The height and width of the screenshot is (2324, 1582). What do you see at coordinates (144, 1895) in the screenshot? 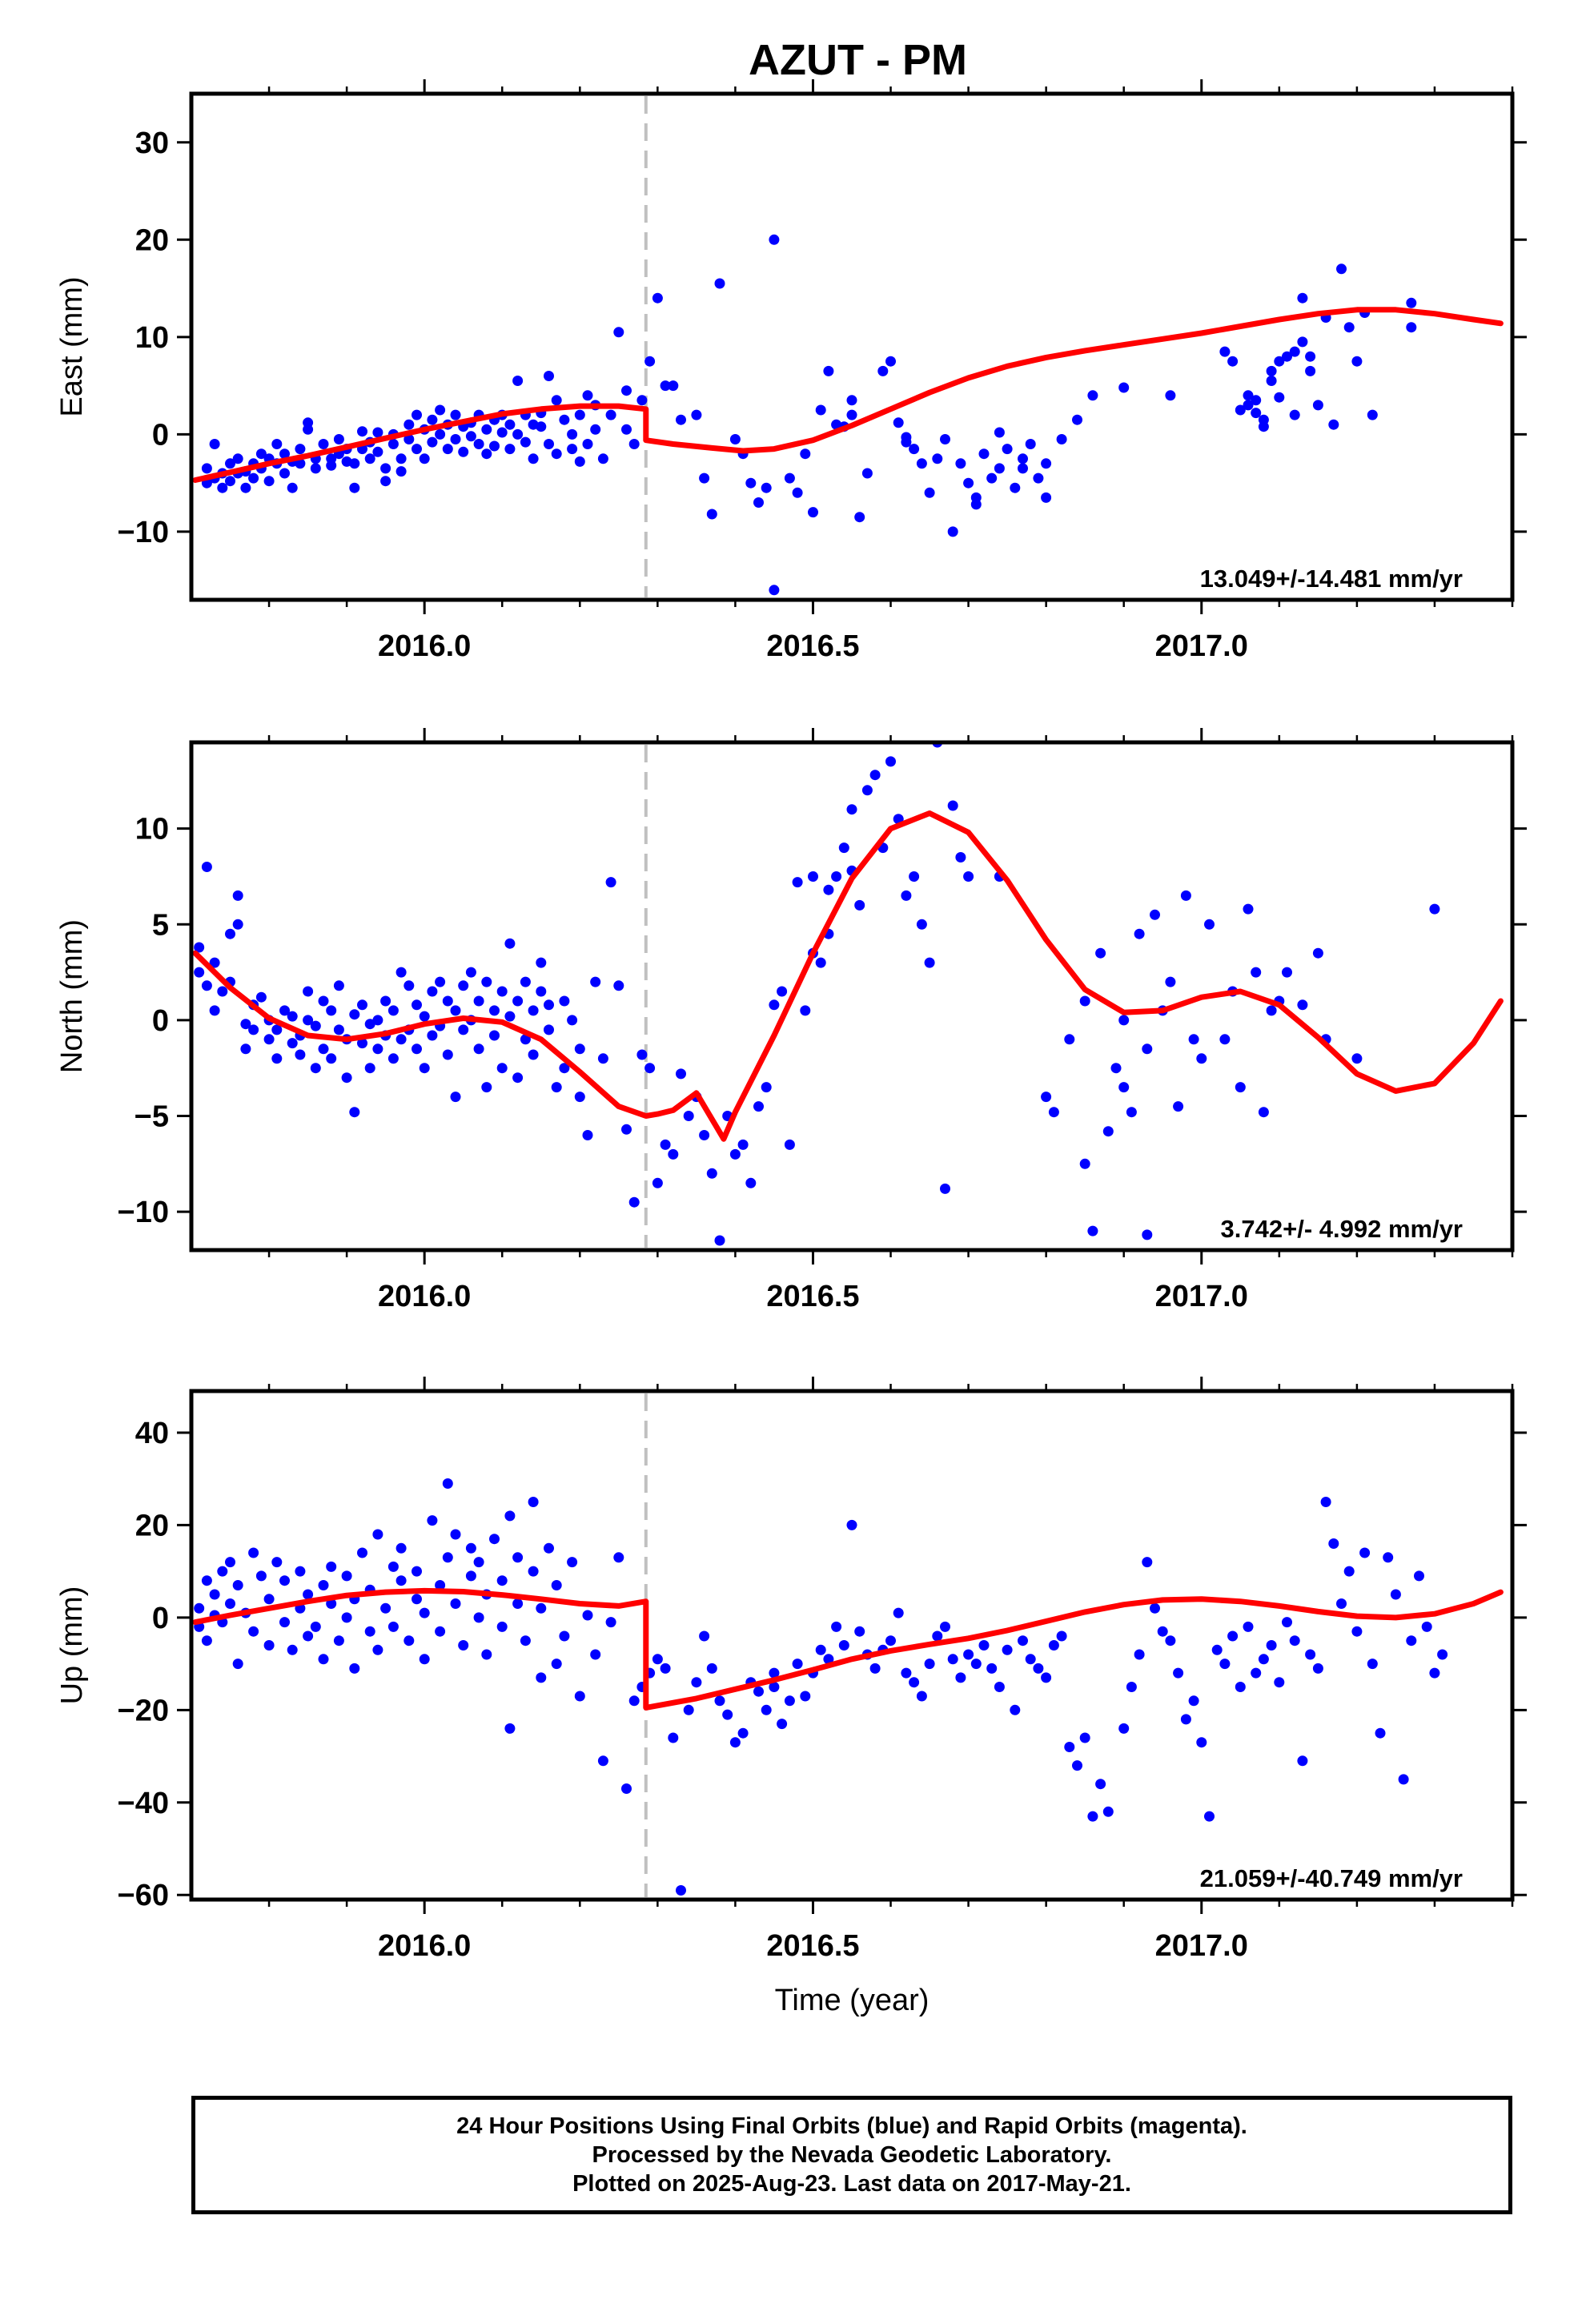
I see `up-y-tick-label: −60` at bounding box center [144, 1895].